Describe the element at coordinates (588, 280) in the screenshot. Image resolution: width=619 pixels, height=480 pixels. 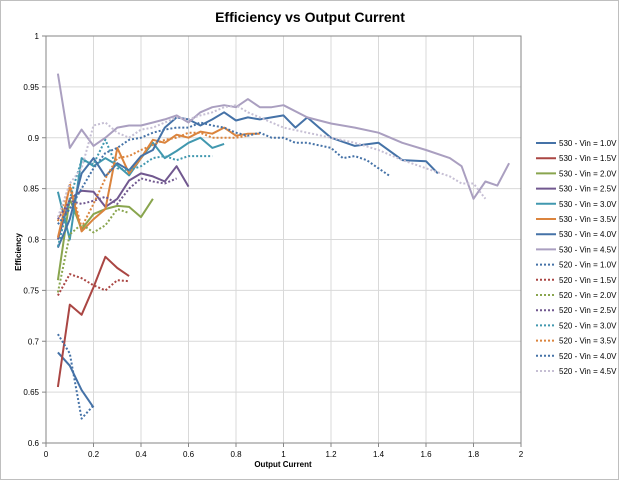
I see `legend-label: 520 - Vin = 1.5V` at that location.